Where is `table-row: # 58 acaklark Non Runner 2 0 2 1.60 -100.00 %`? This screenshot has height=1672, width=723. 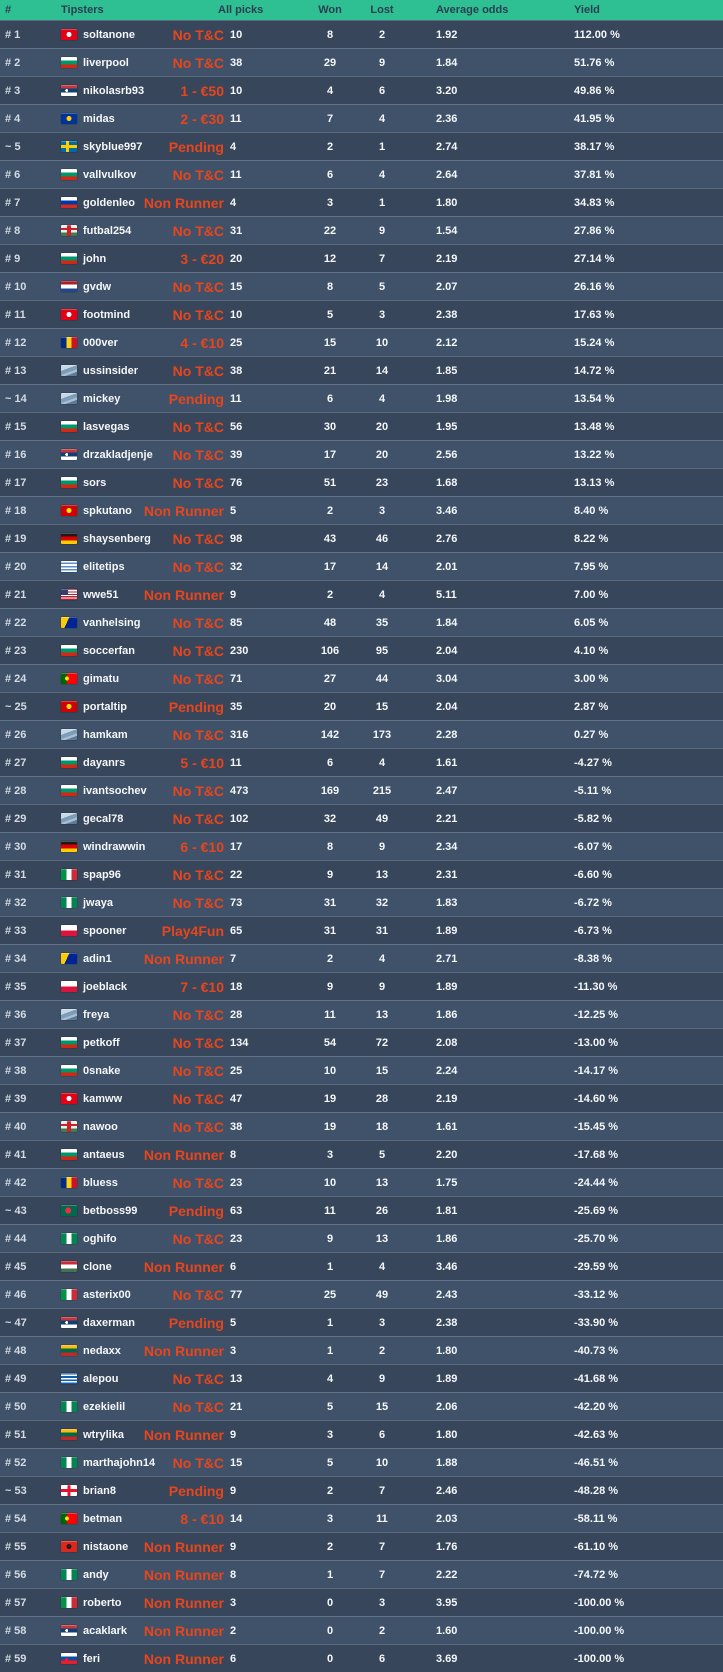 table-row: # 58 acaklark Non Runner 2 0 2 1.60 -100.00 % is located at coordinates (361, 1630).